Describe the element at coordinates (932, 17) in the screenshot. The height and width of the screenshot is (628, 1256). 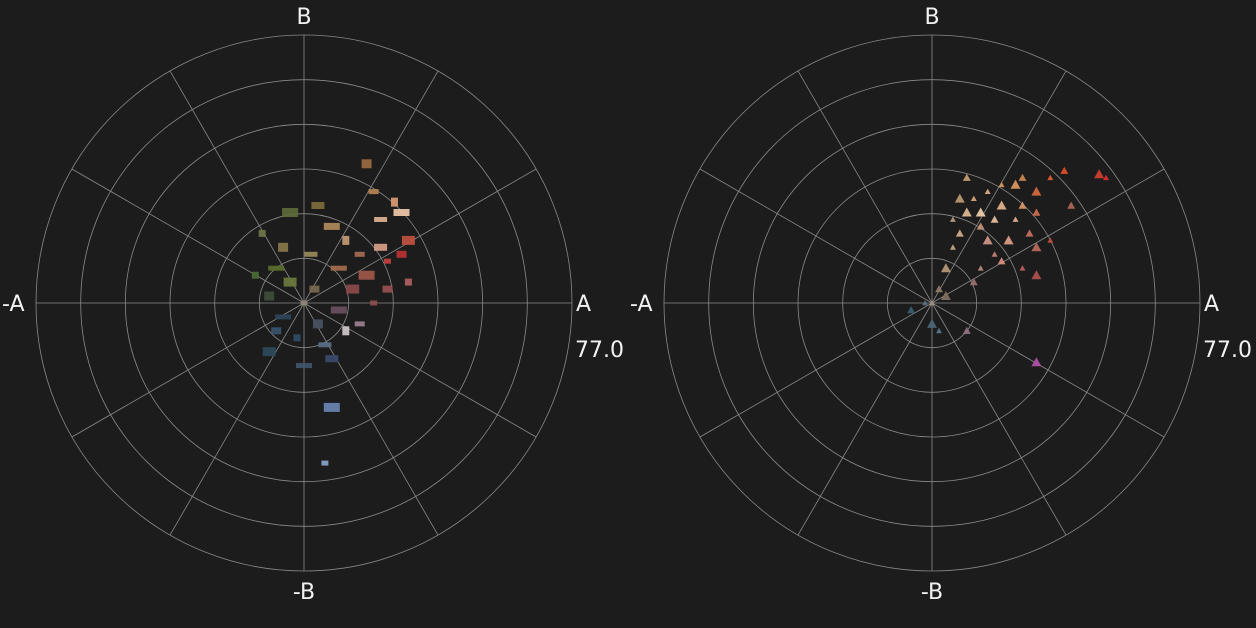
I see `axis-label-b: B` at that location.